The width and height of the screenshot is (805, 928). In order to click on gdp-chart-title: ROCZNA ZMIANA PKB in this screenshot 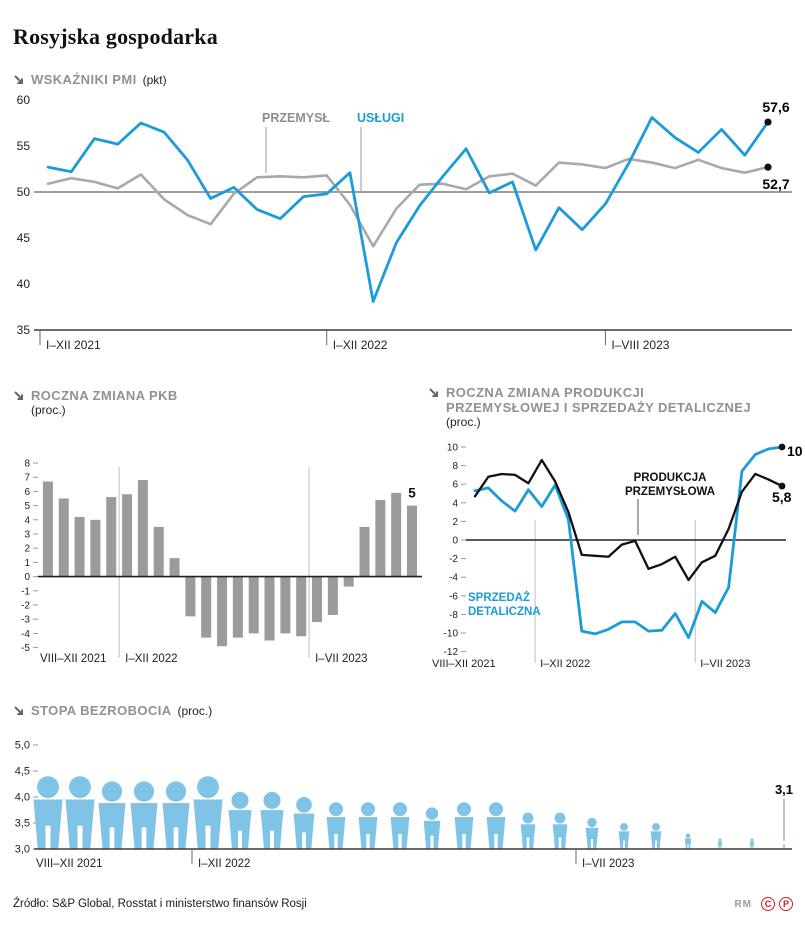, I will do `click(104, 395)`.